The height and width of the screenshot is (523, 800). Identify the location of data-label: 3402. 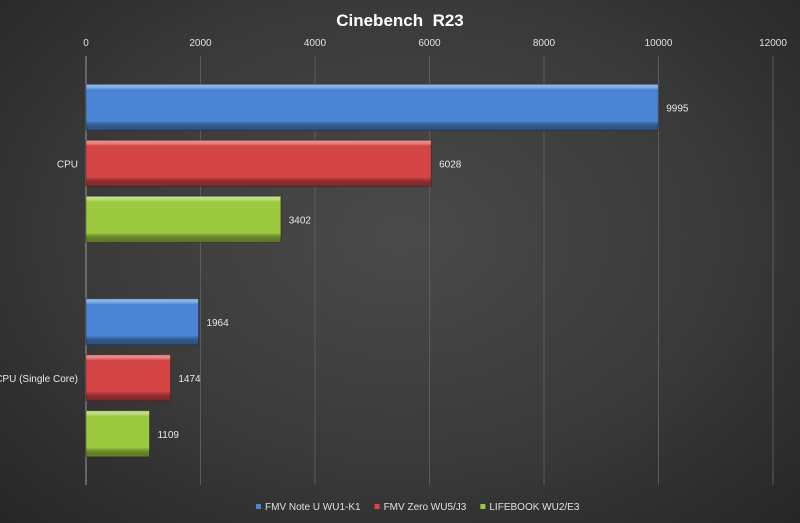
(300, 220).